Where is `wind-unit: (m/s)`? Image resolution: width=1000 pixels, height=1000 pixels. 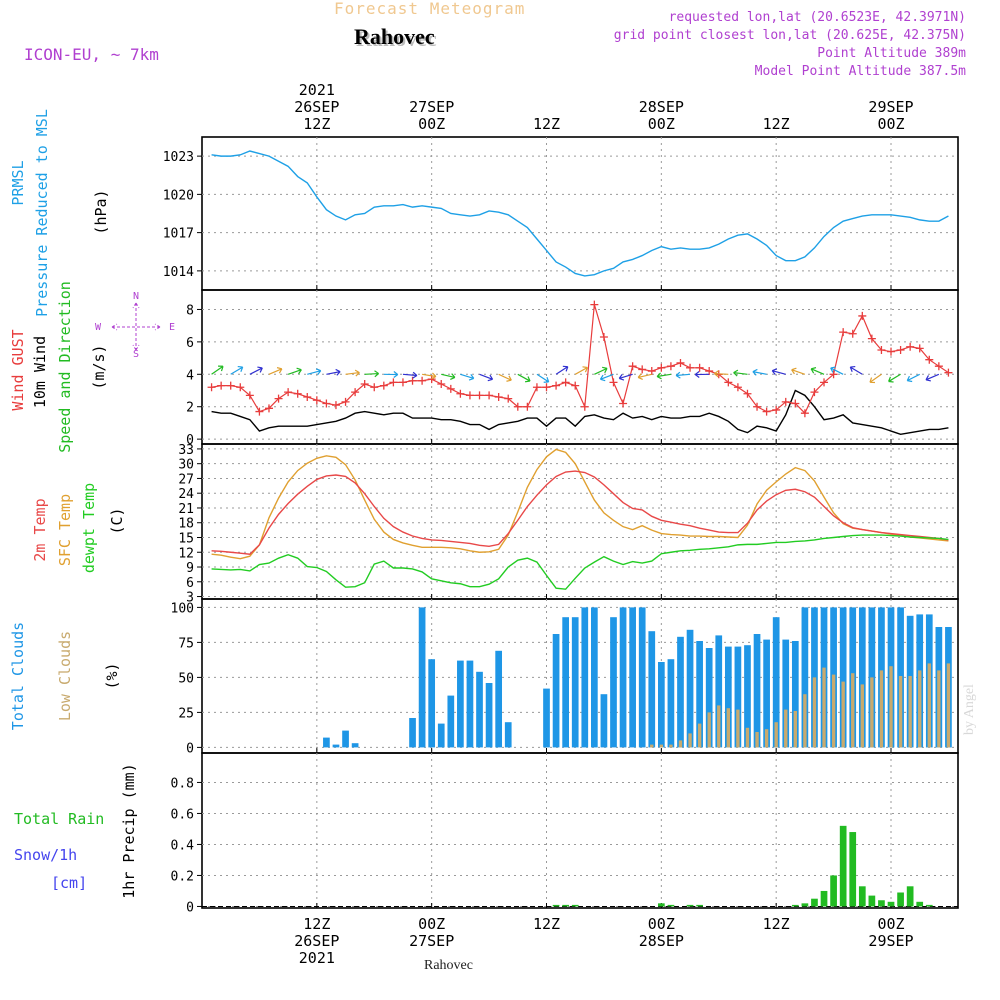 wind-unit: (m/s) is located at coordinates (99, 366).